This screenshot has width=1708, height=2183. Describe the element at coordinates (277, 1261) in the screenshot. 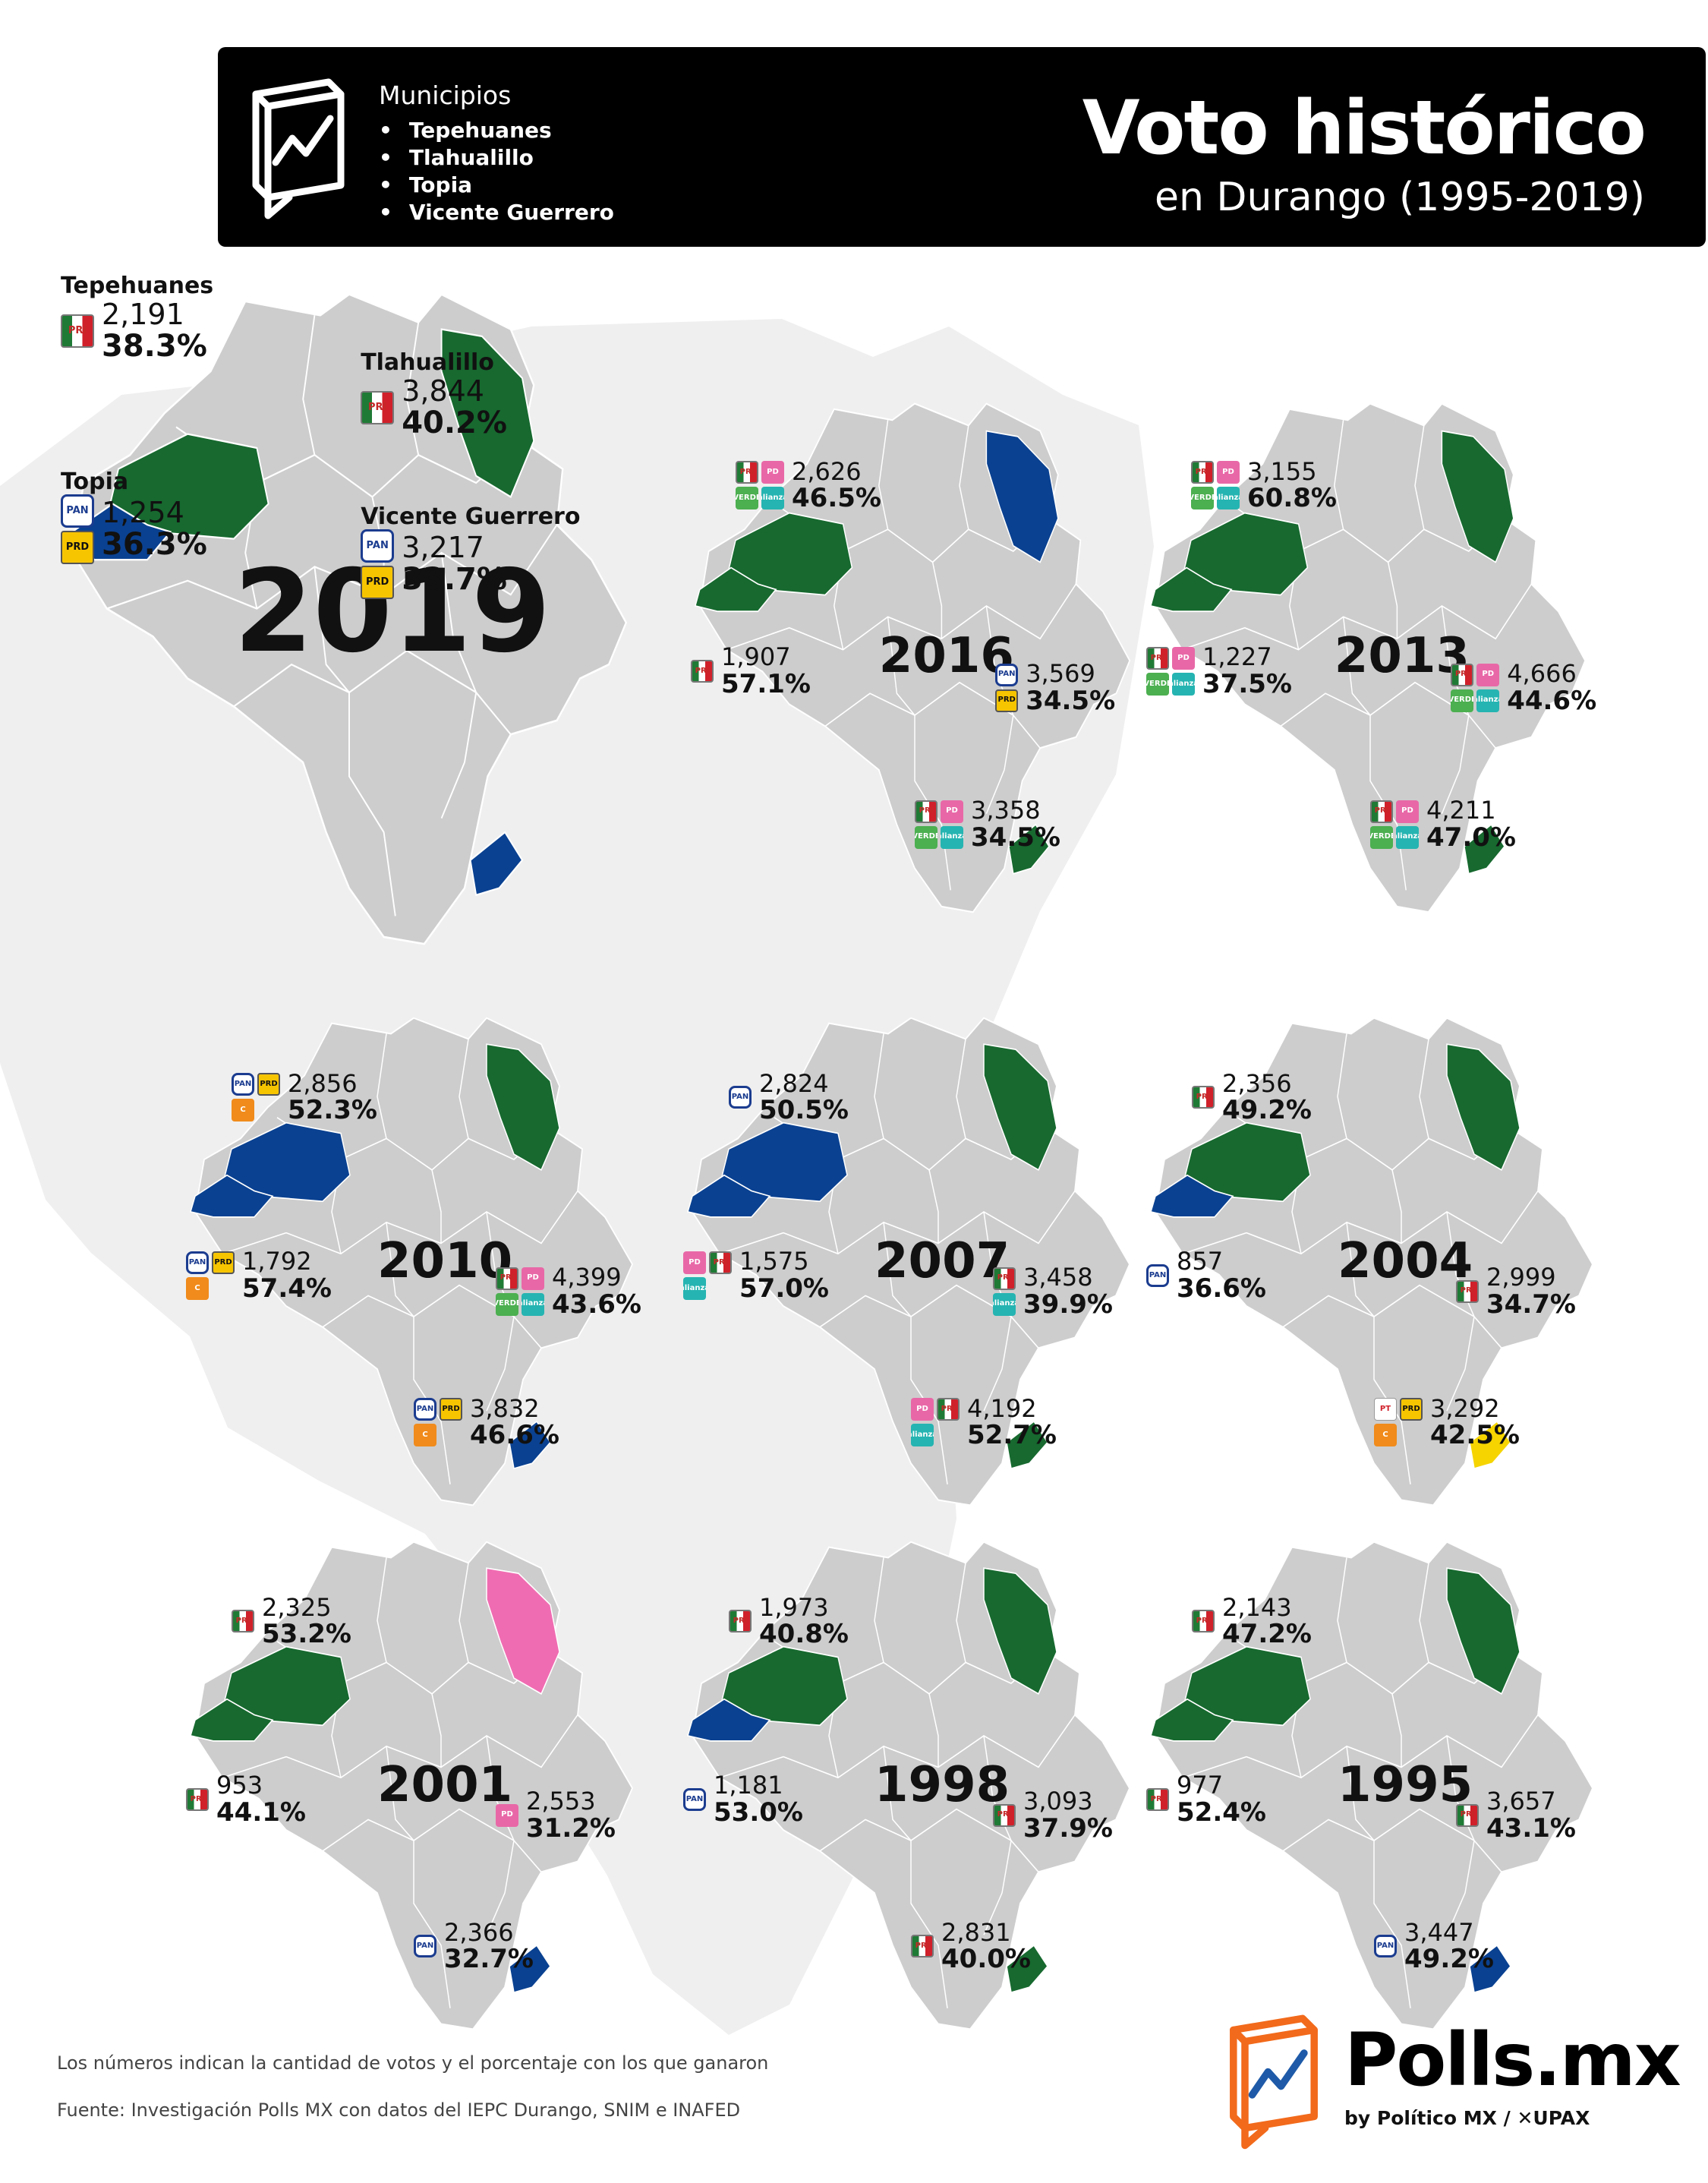

I see `vote-count: 1,792` at that location.